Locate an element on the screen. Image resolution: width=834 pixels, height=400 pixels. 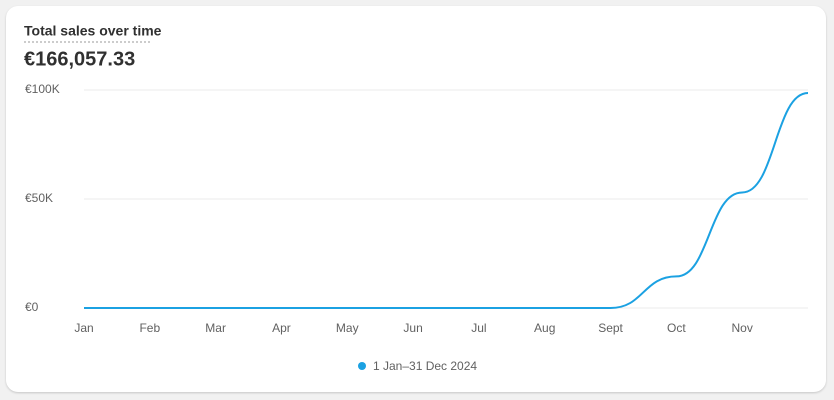
y-tick-label: €100K is located at coordinates (42, 89).